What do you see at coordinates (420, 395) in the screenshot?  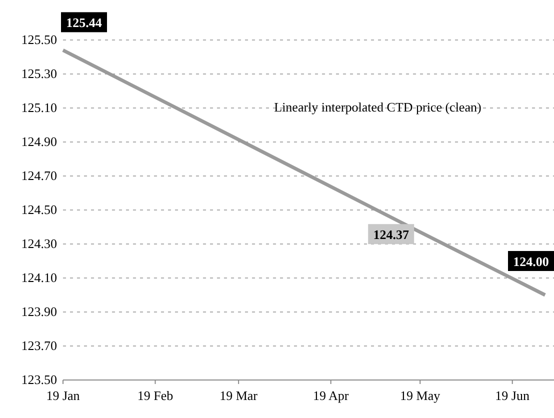 I see `x-tick-label: 19 May` at bounding box center [420, 395].